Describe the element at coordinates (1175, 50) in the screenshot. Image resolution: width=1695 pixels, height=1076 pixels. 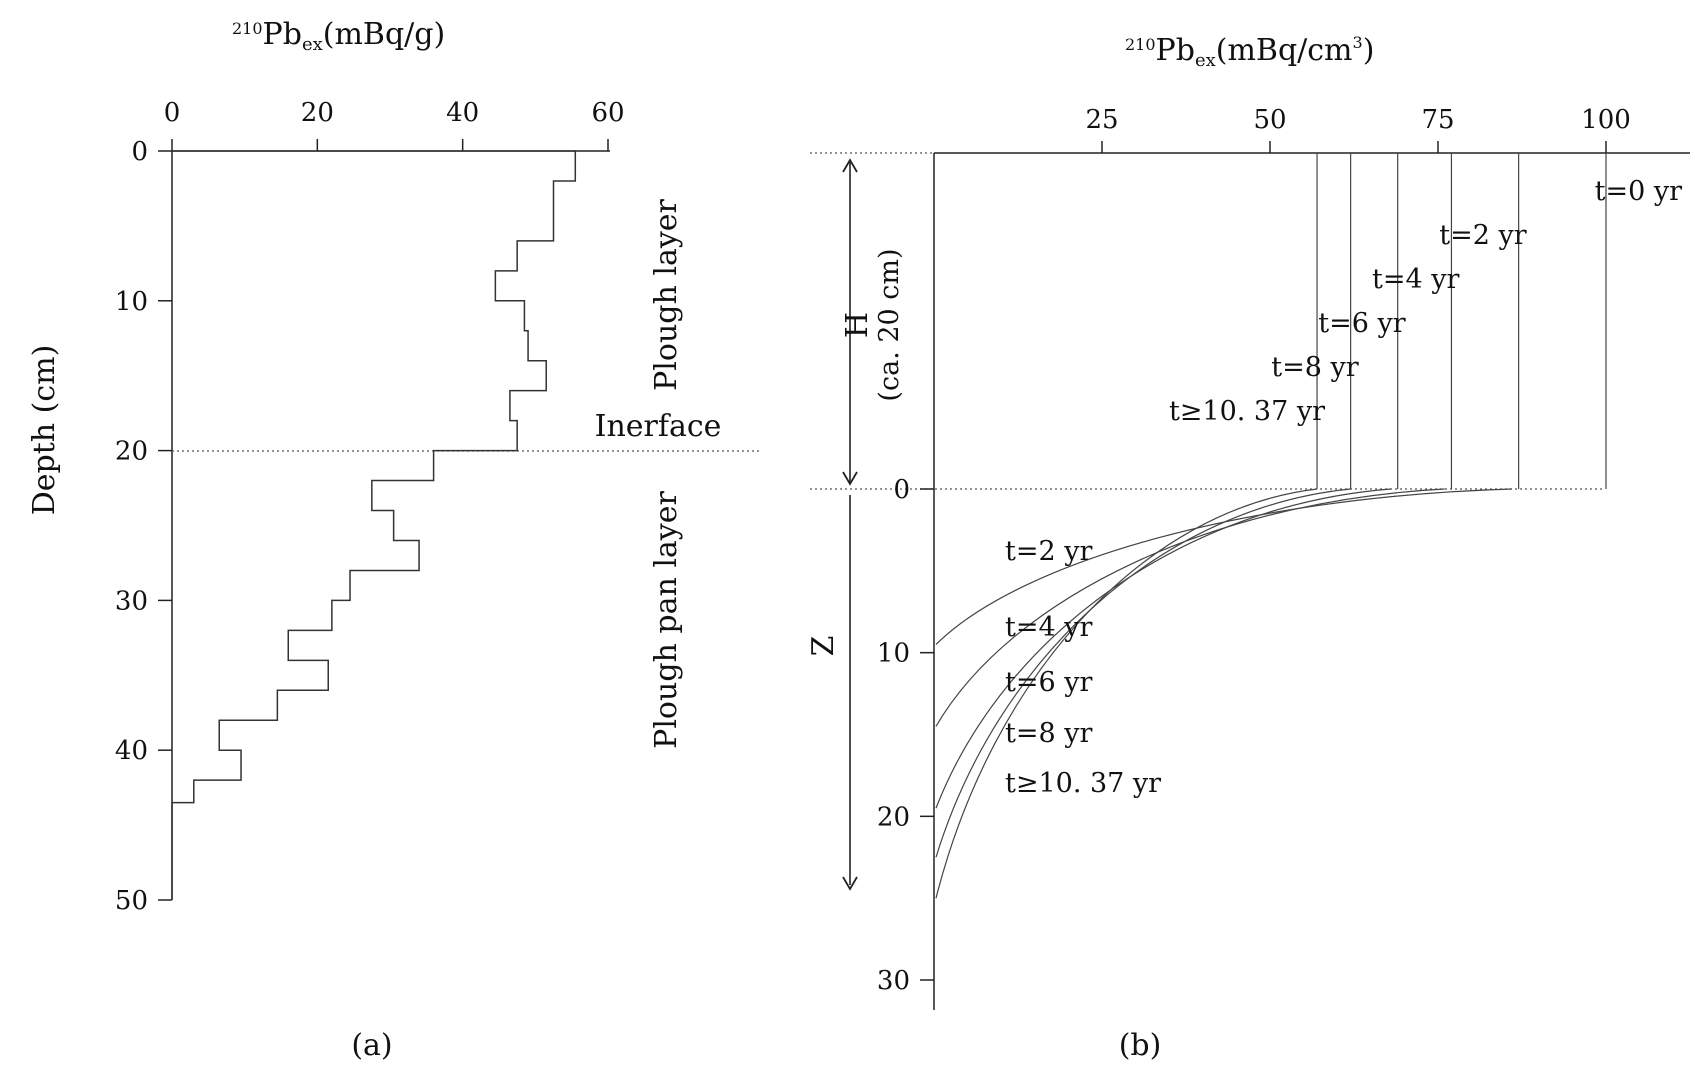
I see `x-title-main-b: Pb` at that location.